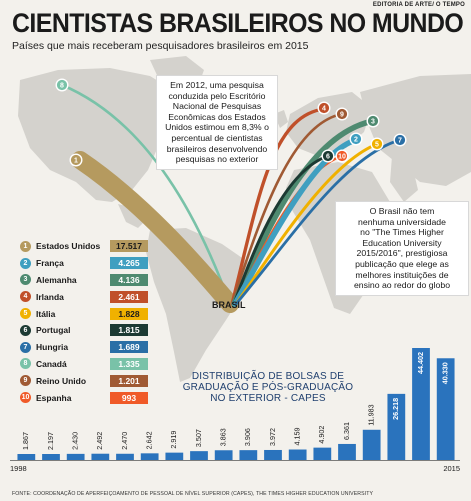 This screenshot has width=471, height=501. I want to click on country-marker-number: 2, so click(356, 140).